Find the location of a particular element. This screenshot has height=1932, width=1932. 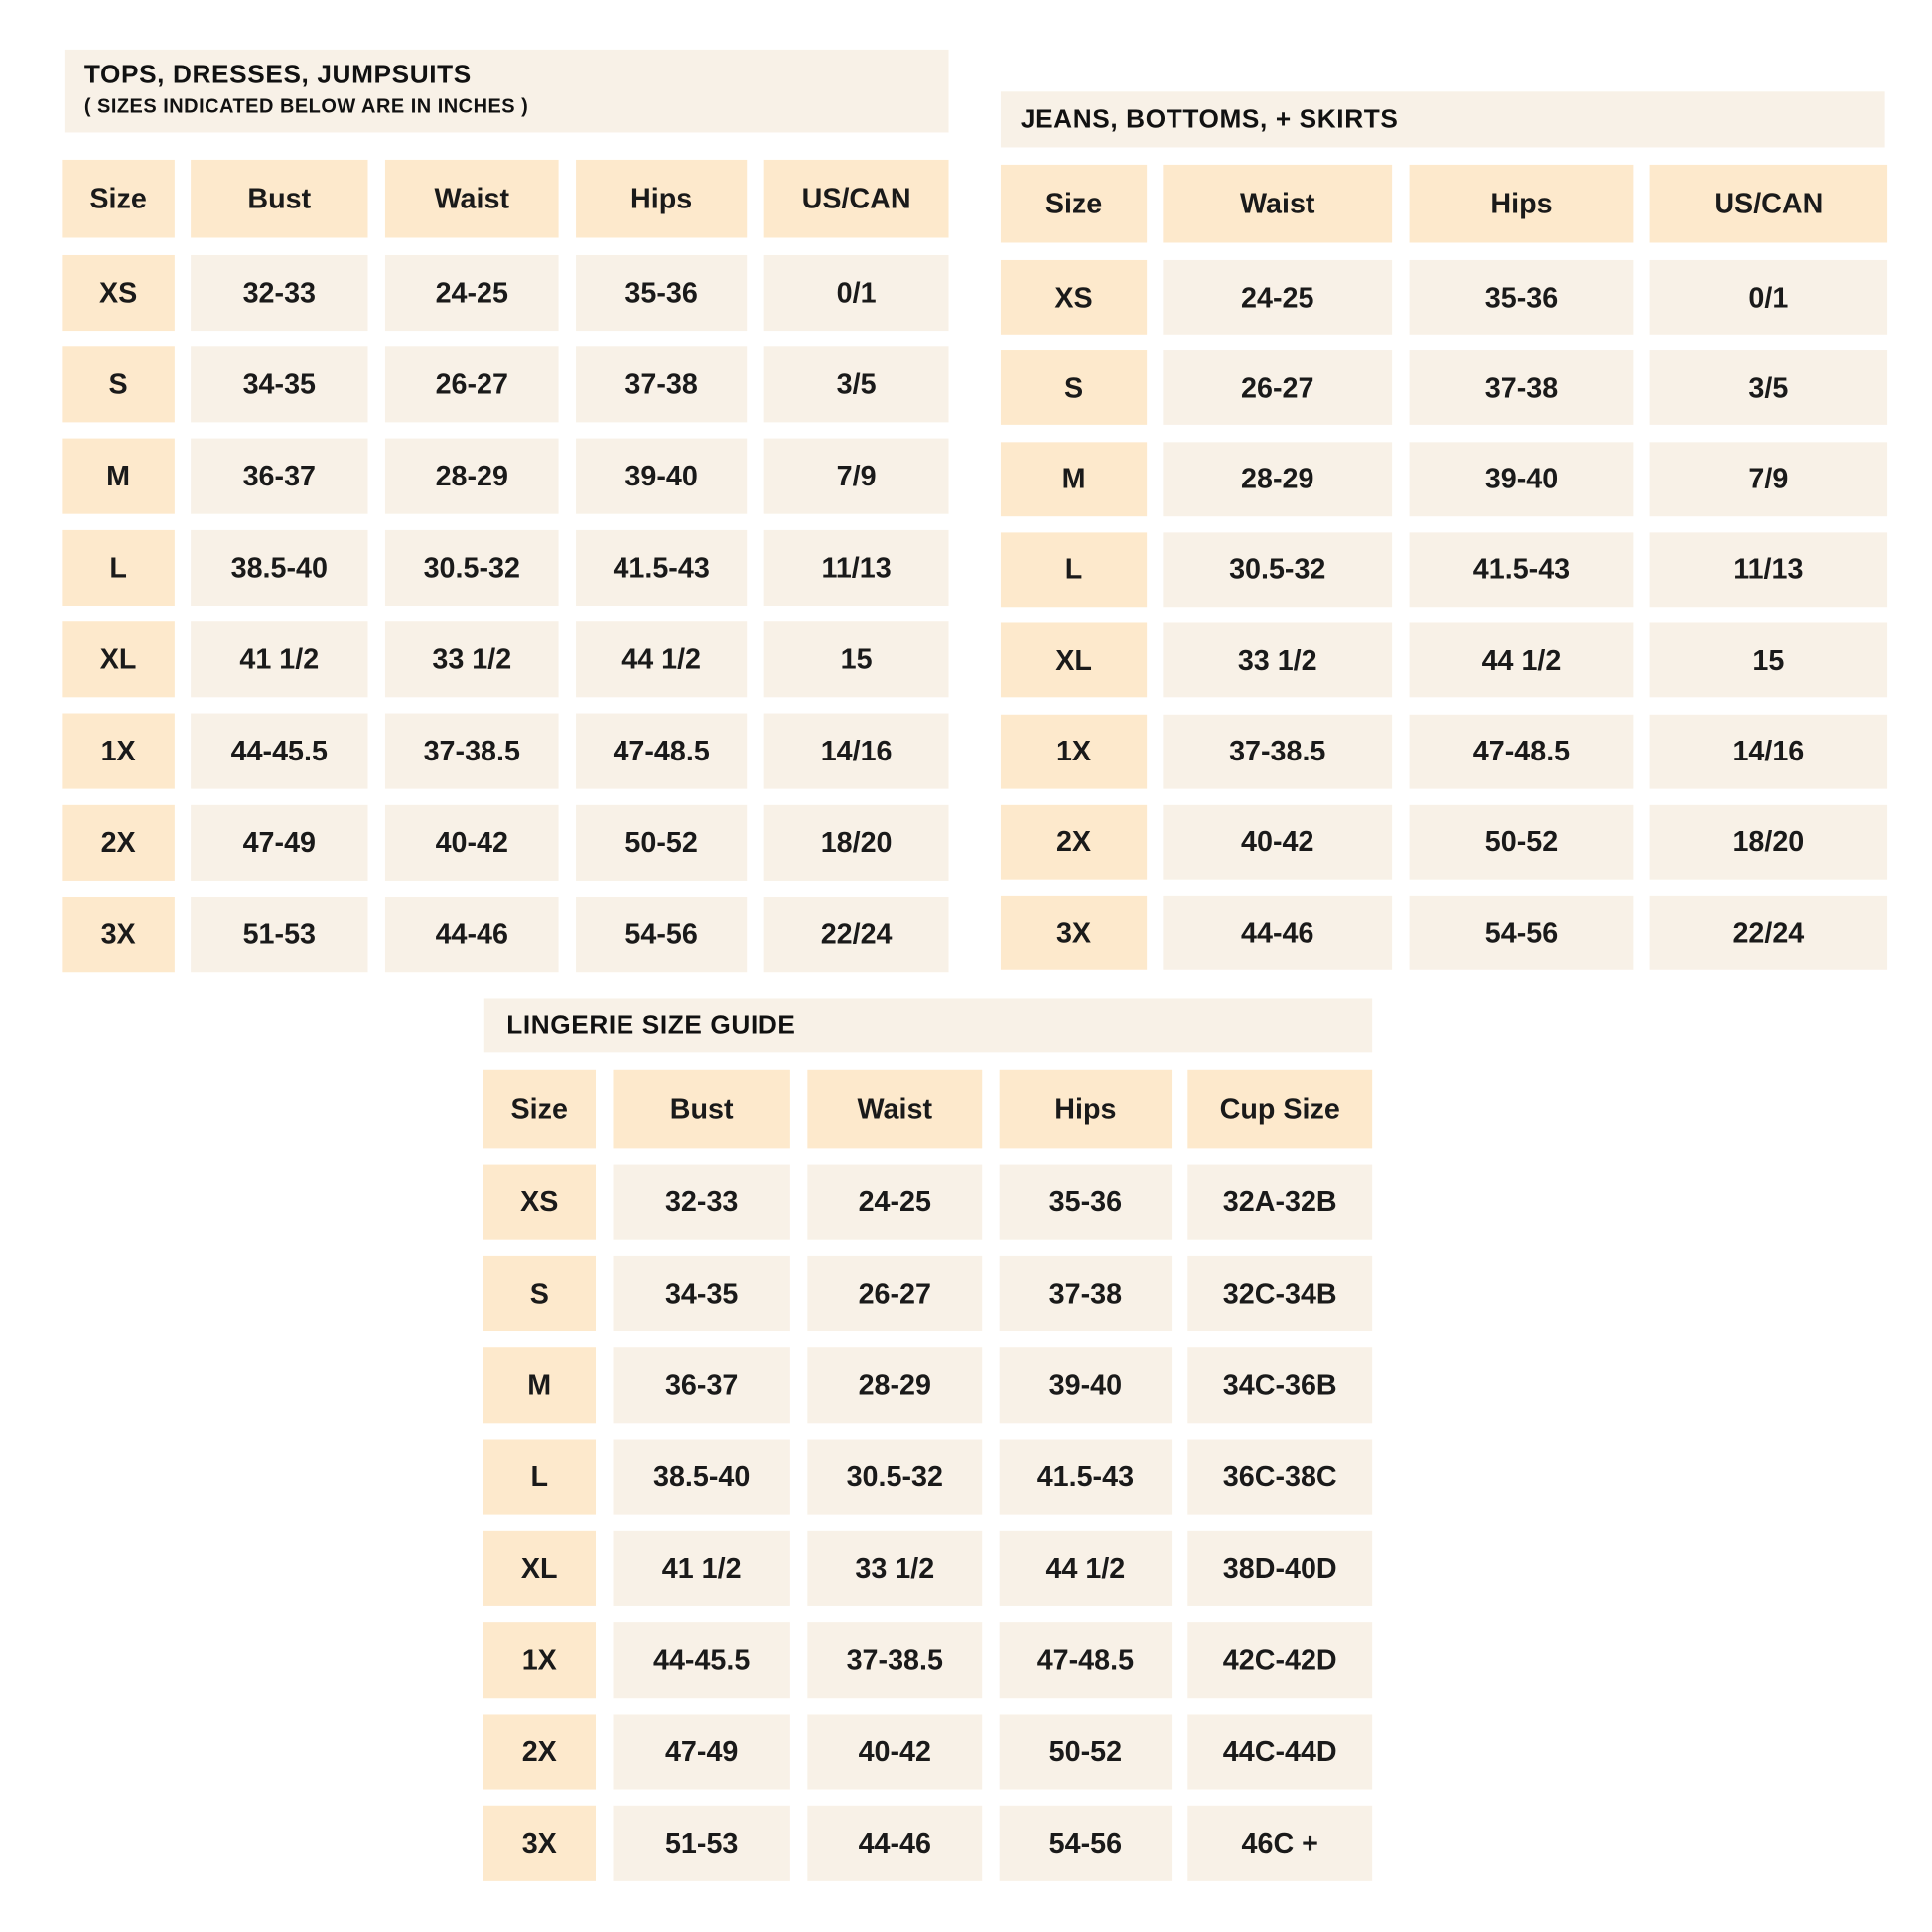

jeans-value-cell: 35-36 is located at coordinates (1522, 297).